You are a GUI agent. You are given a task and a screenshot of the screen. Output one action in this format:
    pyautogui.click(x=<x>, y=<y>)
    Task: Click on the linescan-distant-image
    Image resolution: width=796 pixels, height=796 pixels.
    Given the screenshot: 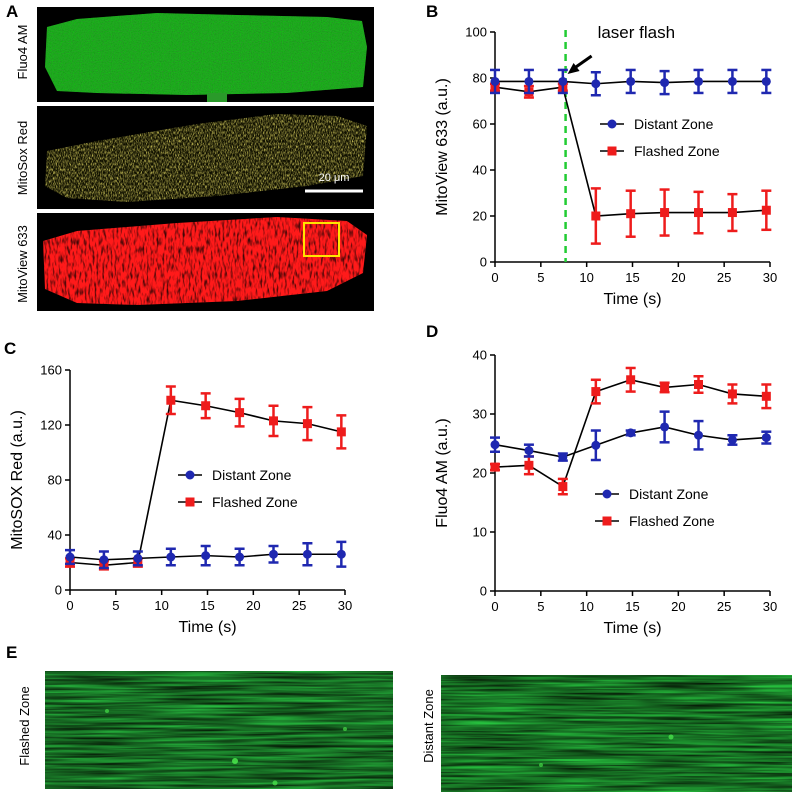 What is the action you would take?
    pyautogui.click(x=616, y=733)
    